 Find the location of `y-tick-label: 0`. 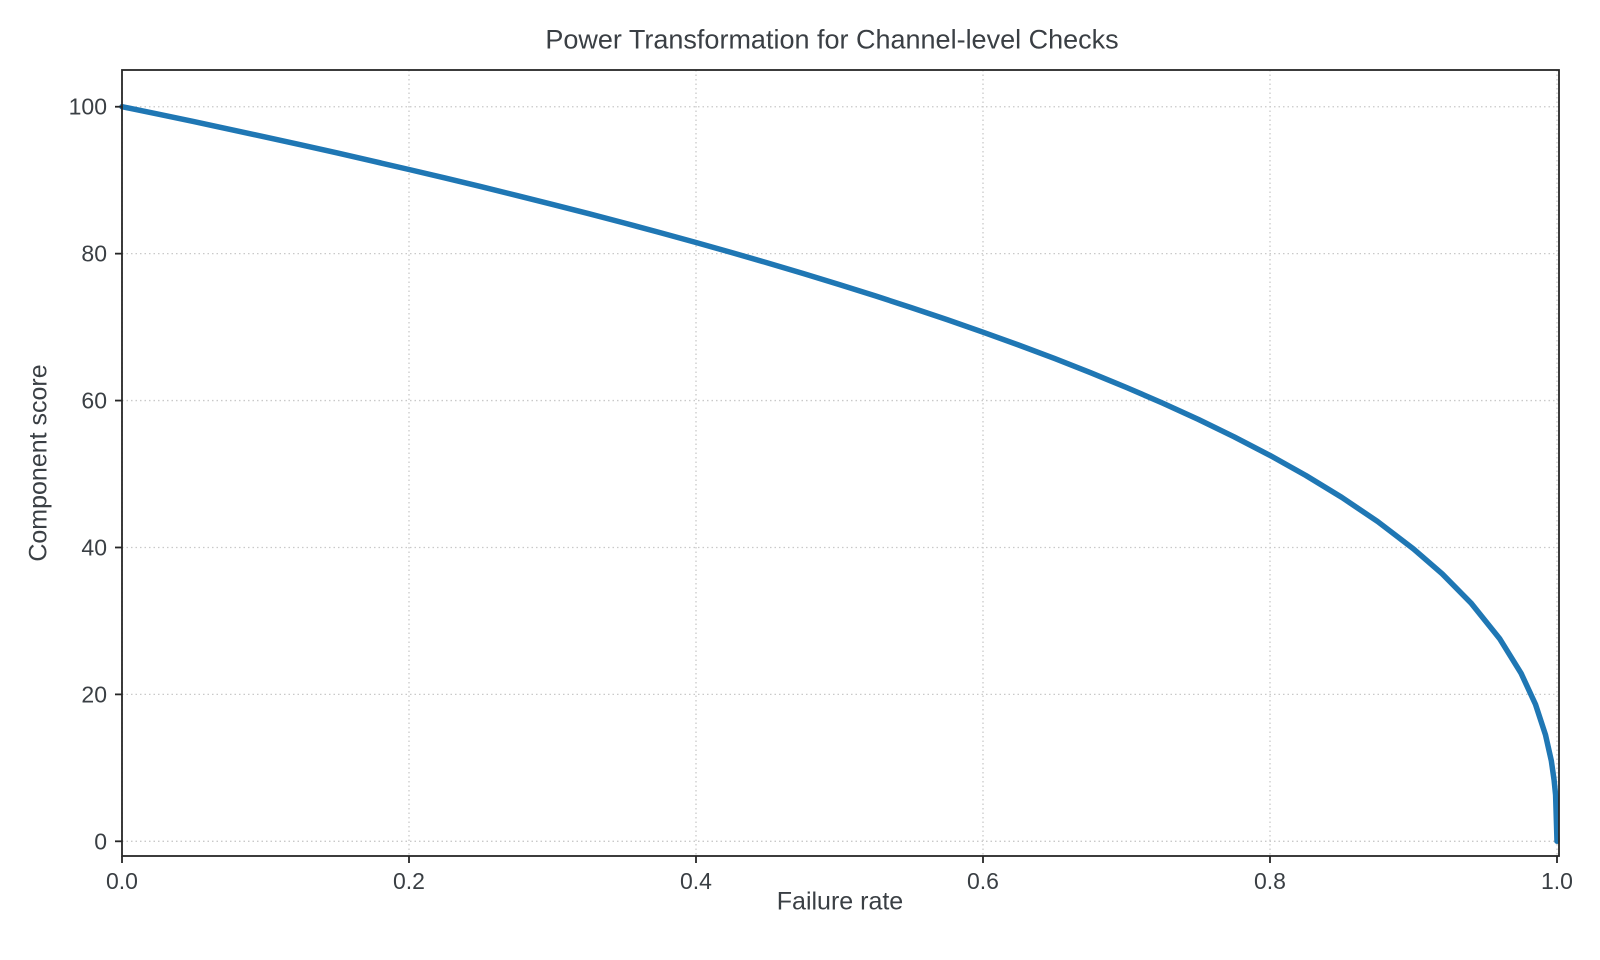

y-tick-label: 0 is located at coordinates (100, 841).